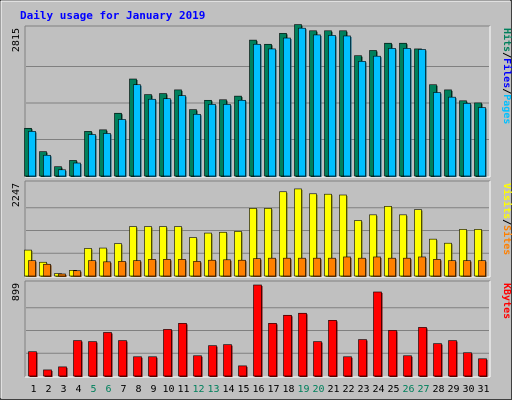 The image size is (512, 400). I want to click on x-tick-label-6: 6, so click(108, 389).